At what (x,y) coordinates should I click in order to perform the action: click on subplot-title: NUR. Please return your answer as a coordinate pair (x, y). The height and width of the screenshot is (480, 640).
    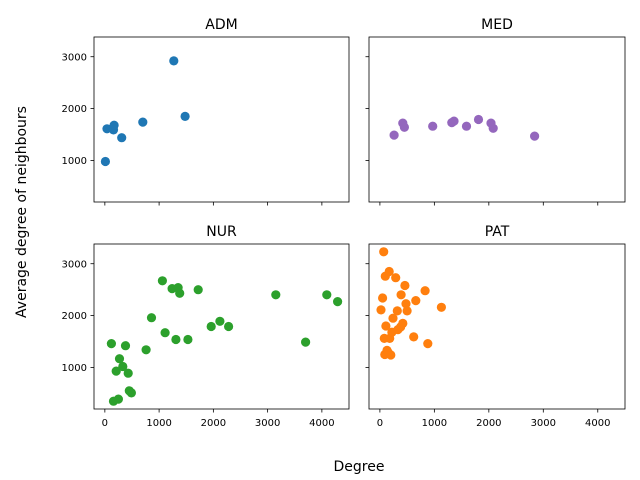
    Looking at the image, I should click on (221, 232).